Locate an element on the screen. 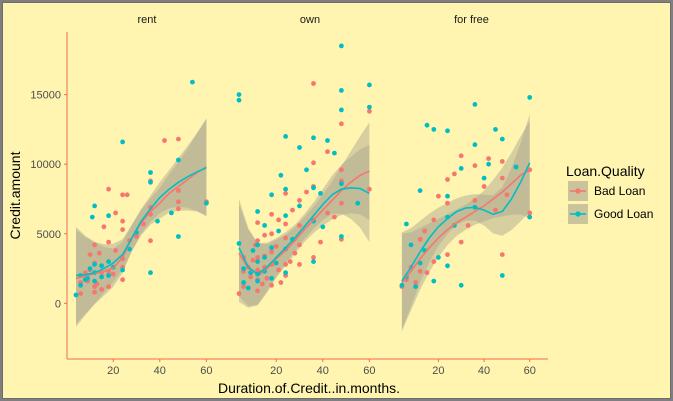 The width and height of the screenshot is (673, 401). confidence-band-good-loan is located at coordinates (465, 222).